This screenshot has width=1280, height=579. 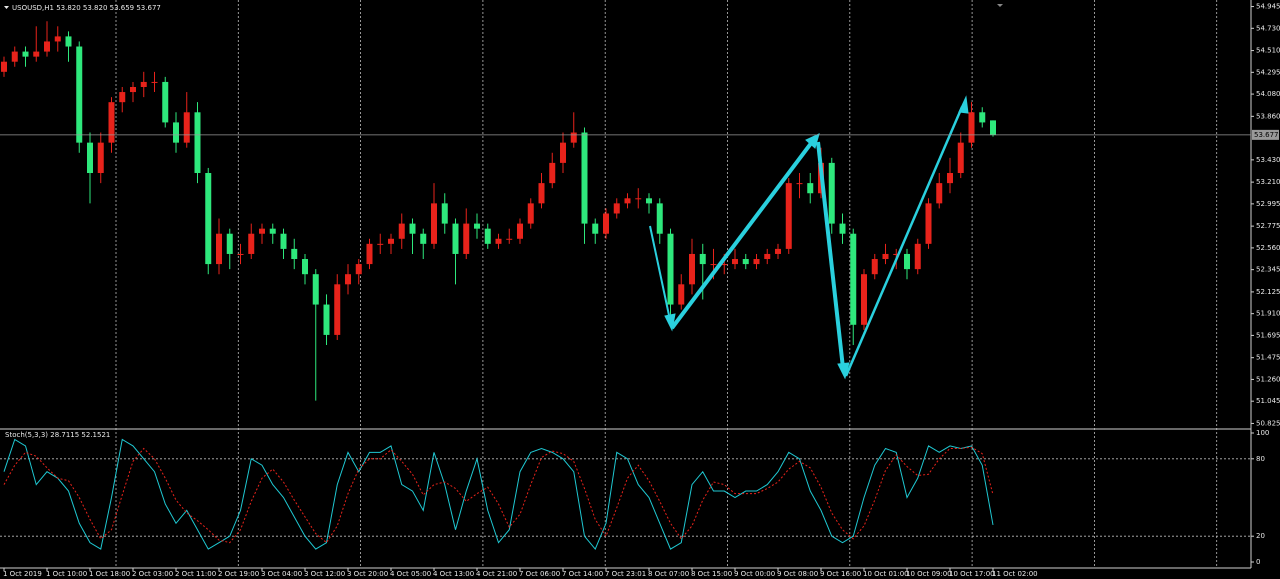 I want to click on y-tick-label: 20, so click(x=1260, y=536).